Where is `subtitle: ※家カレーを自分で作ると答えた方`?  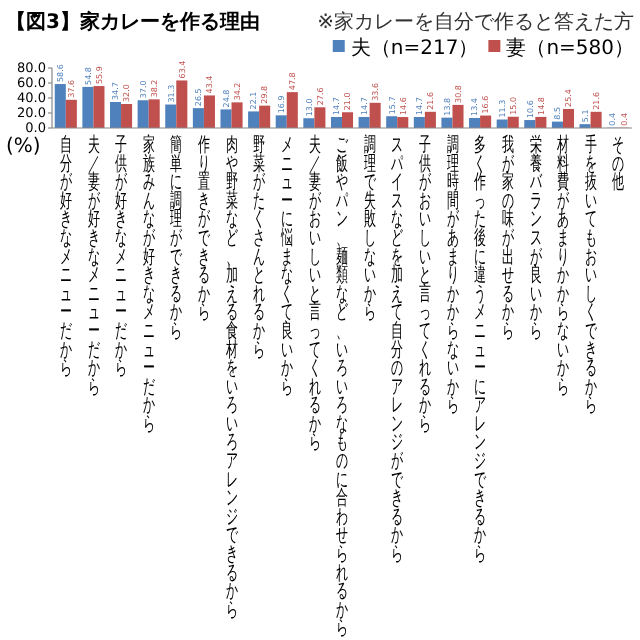 subtitle: ※家カレーを自分で作ると答えた方 is located at coordinates (475, 23).